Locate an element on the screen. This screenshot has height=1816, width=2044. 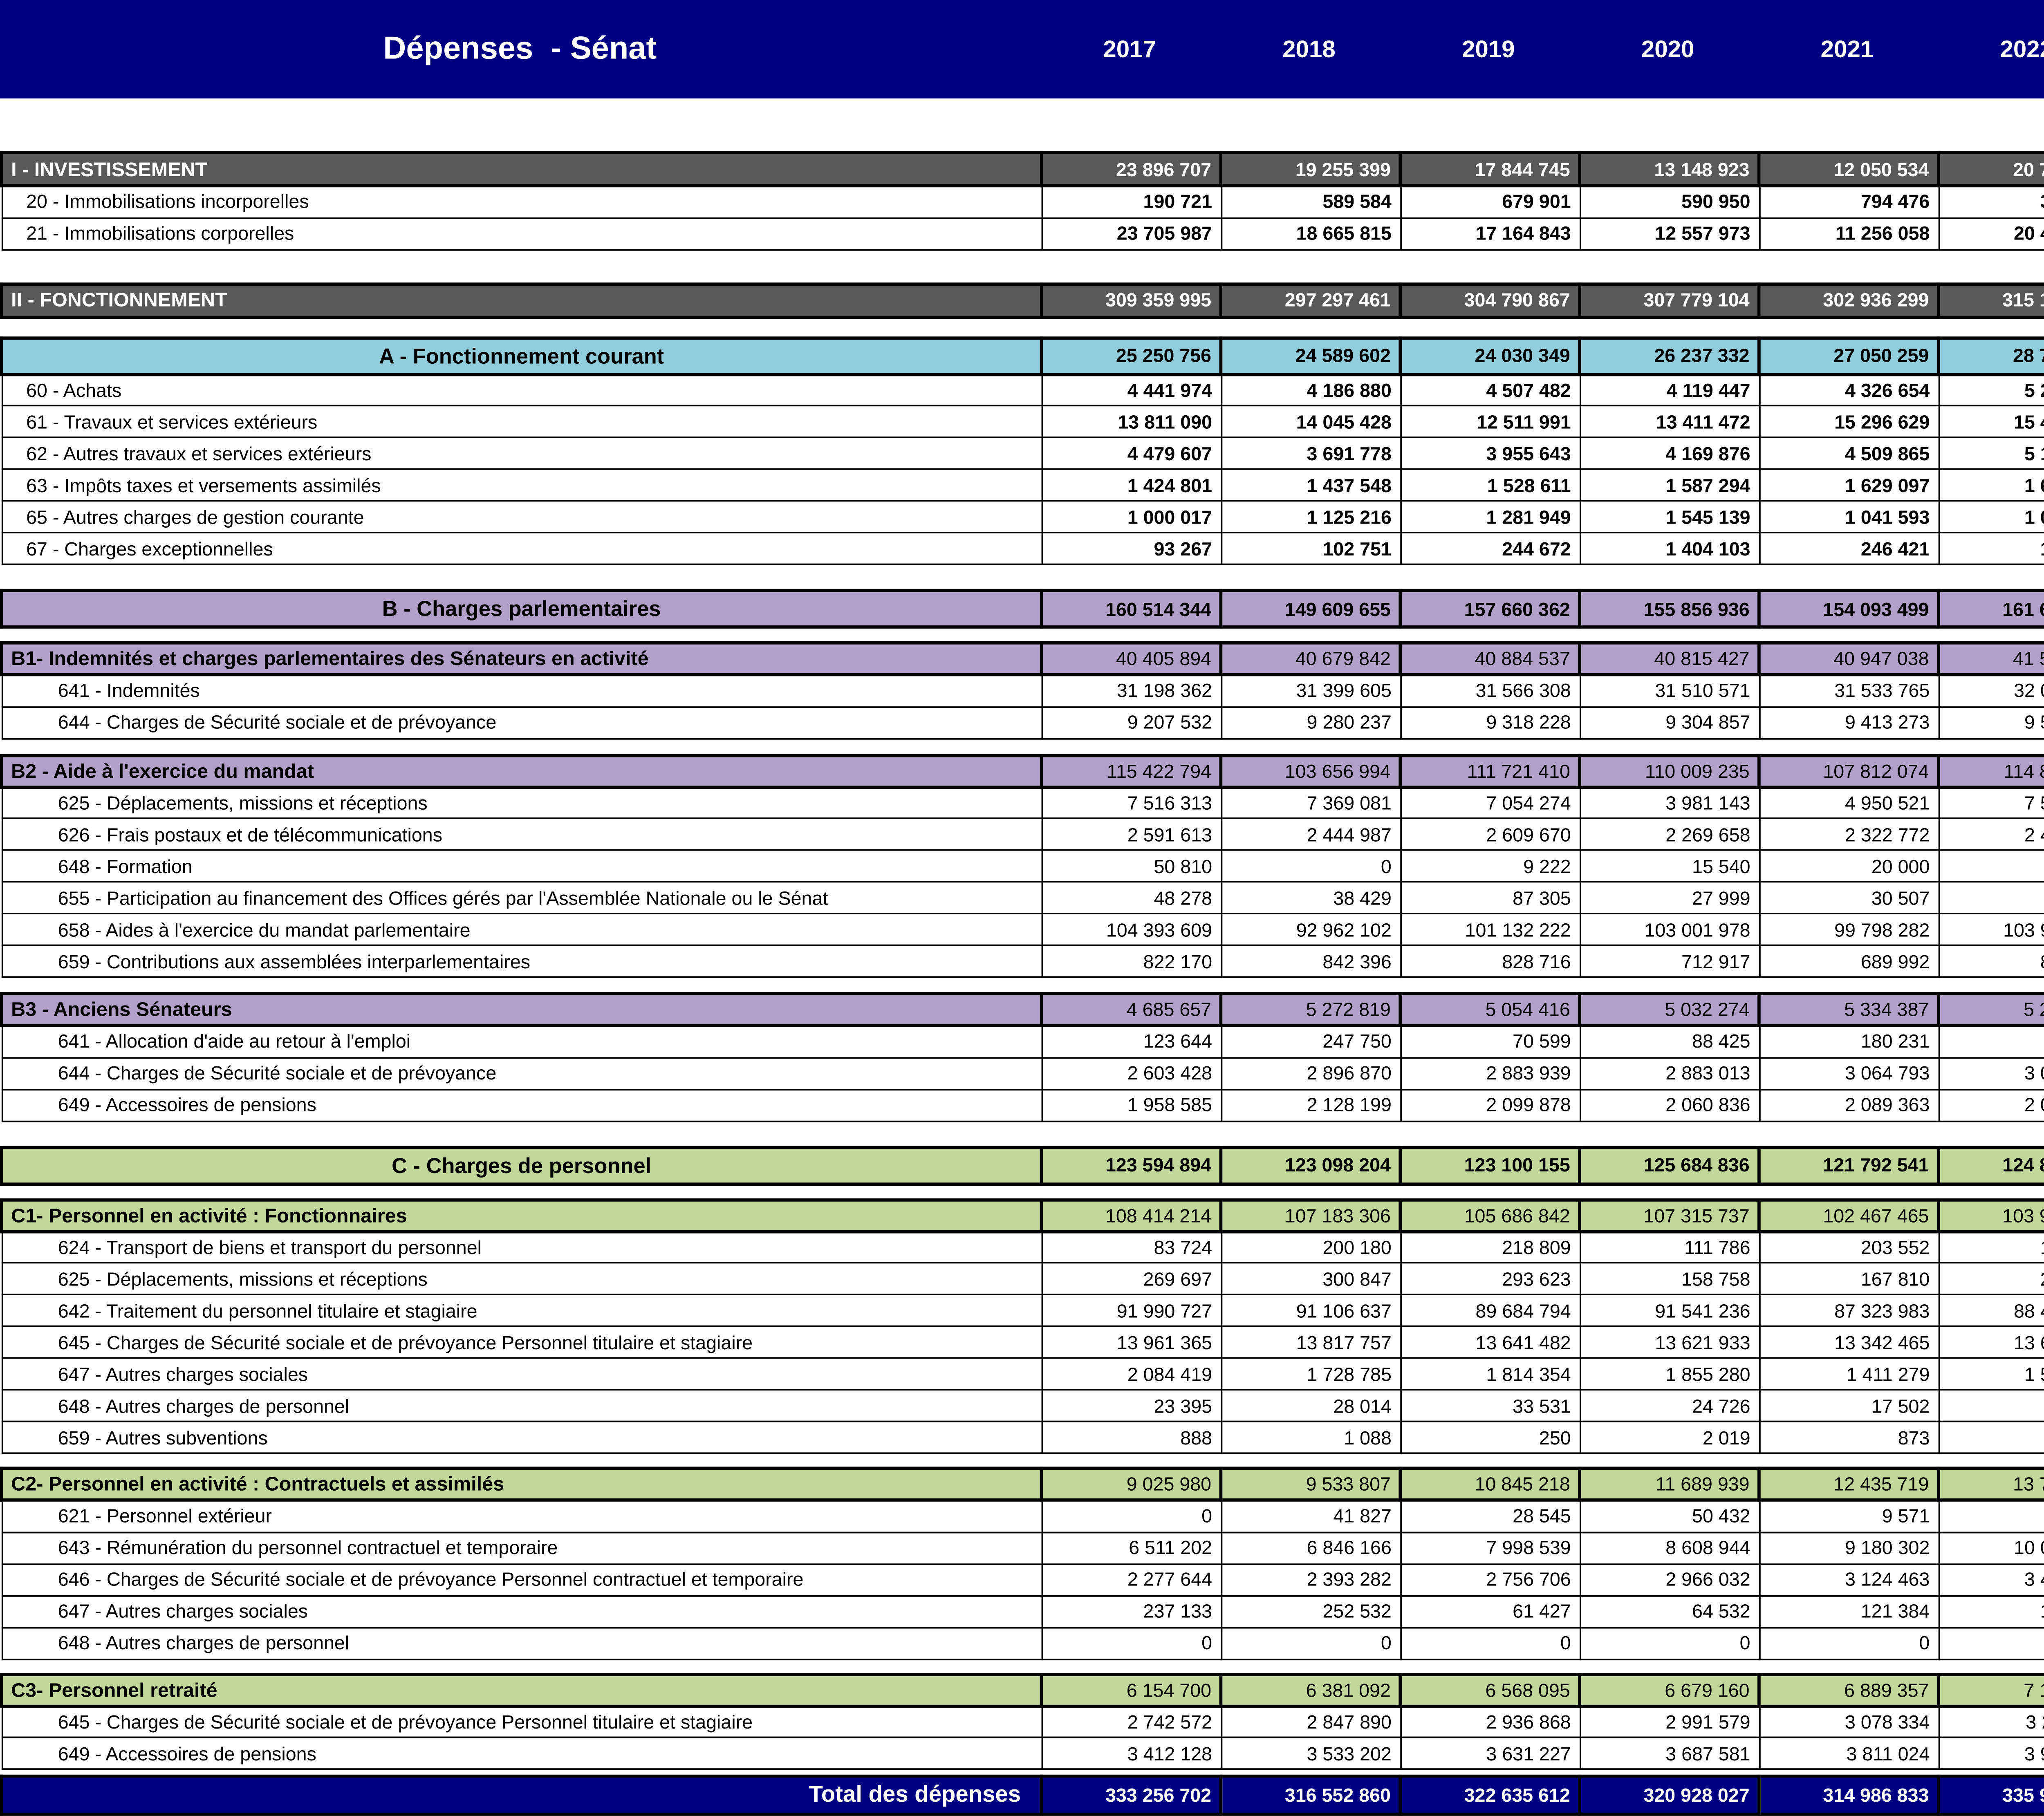
value-2020: 13 621 933 is located at coordinates (1670, 1342).